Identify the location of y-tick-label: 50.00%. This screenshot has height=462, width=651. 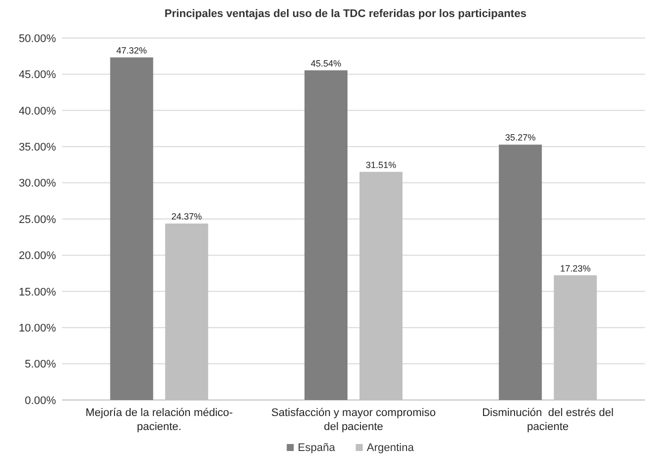
(37, 38).